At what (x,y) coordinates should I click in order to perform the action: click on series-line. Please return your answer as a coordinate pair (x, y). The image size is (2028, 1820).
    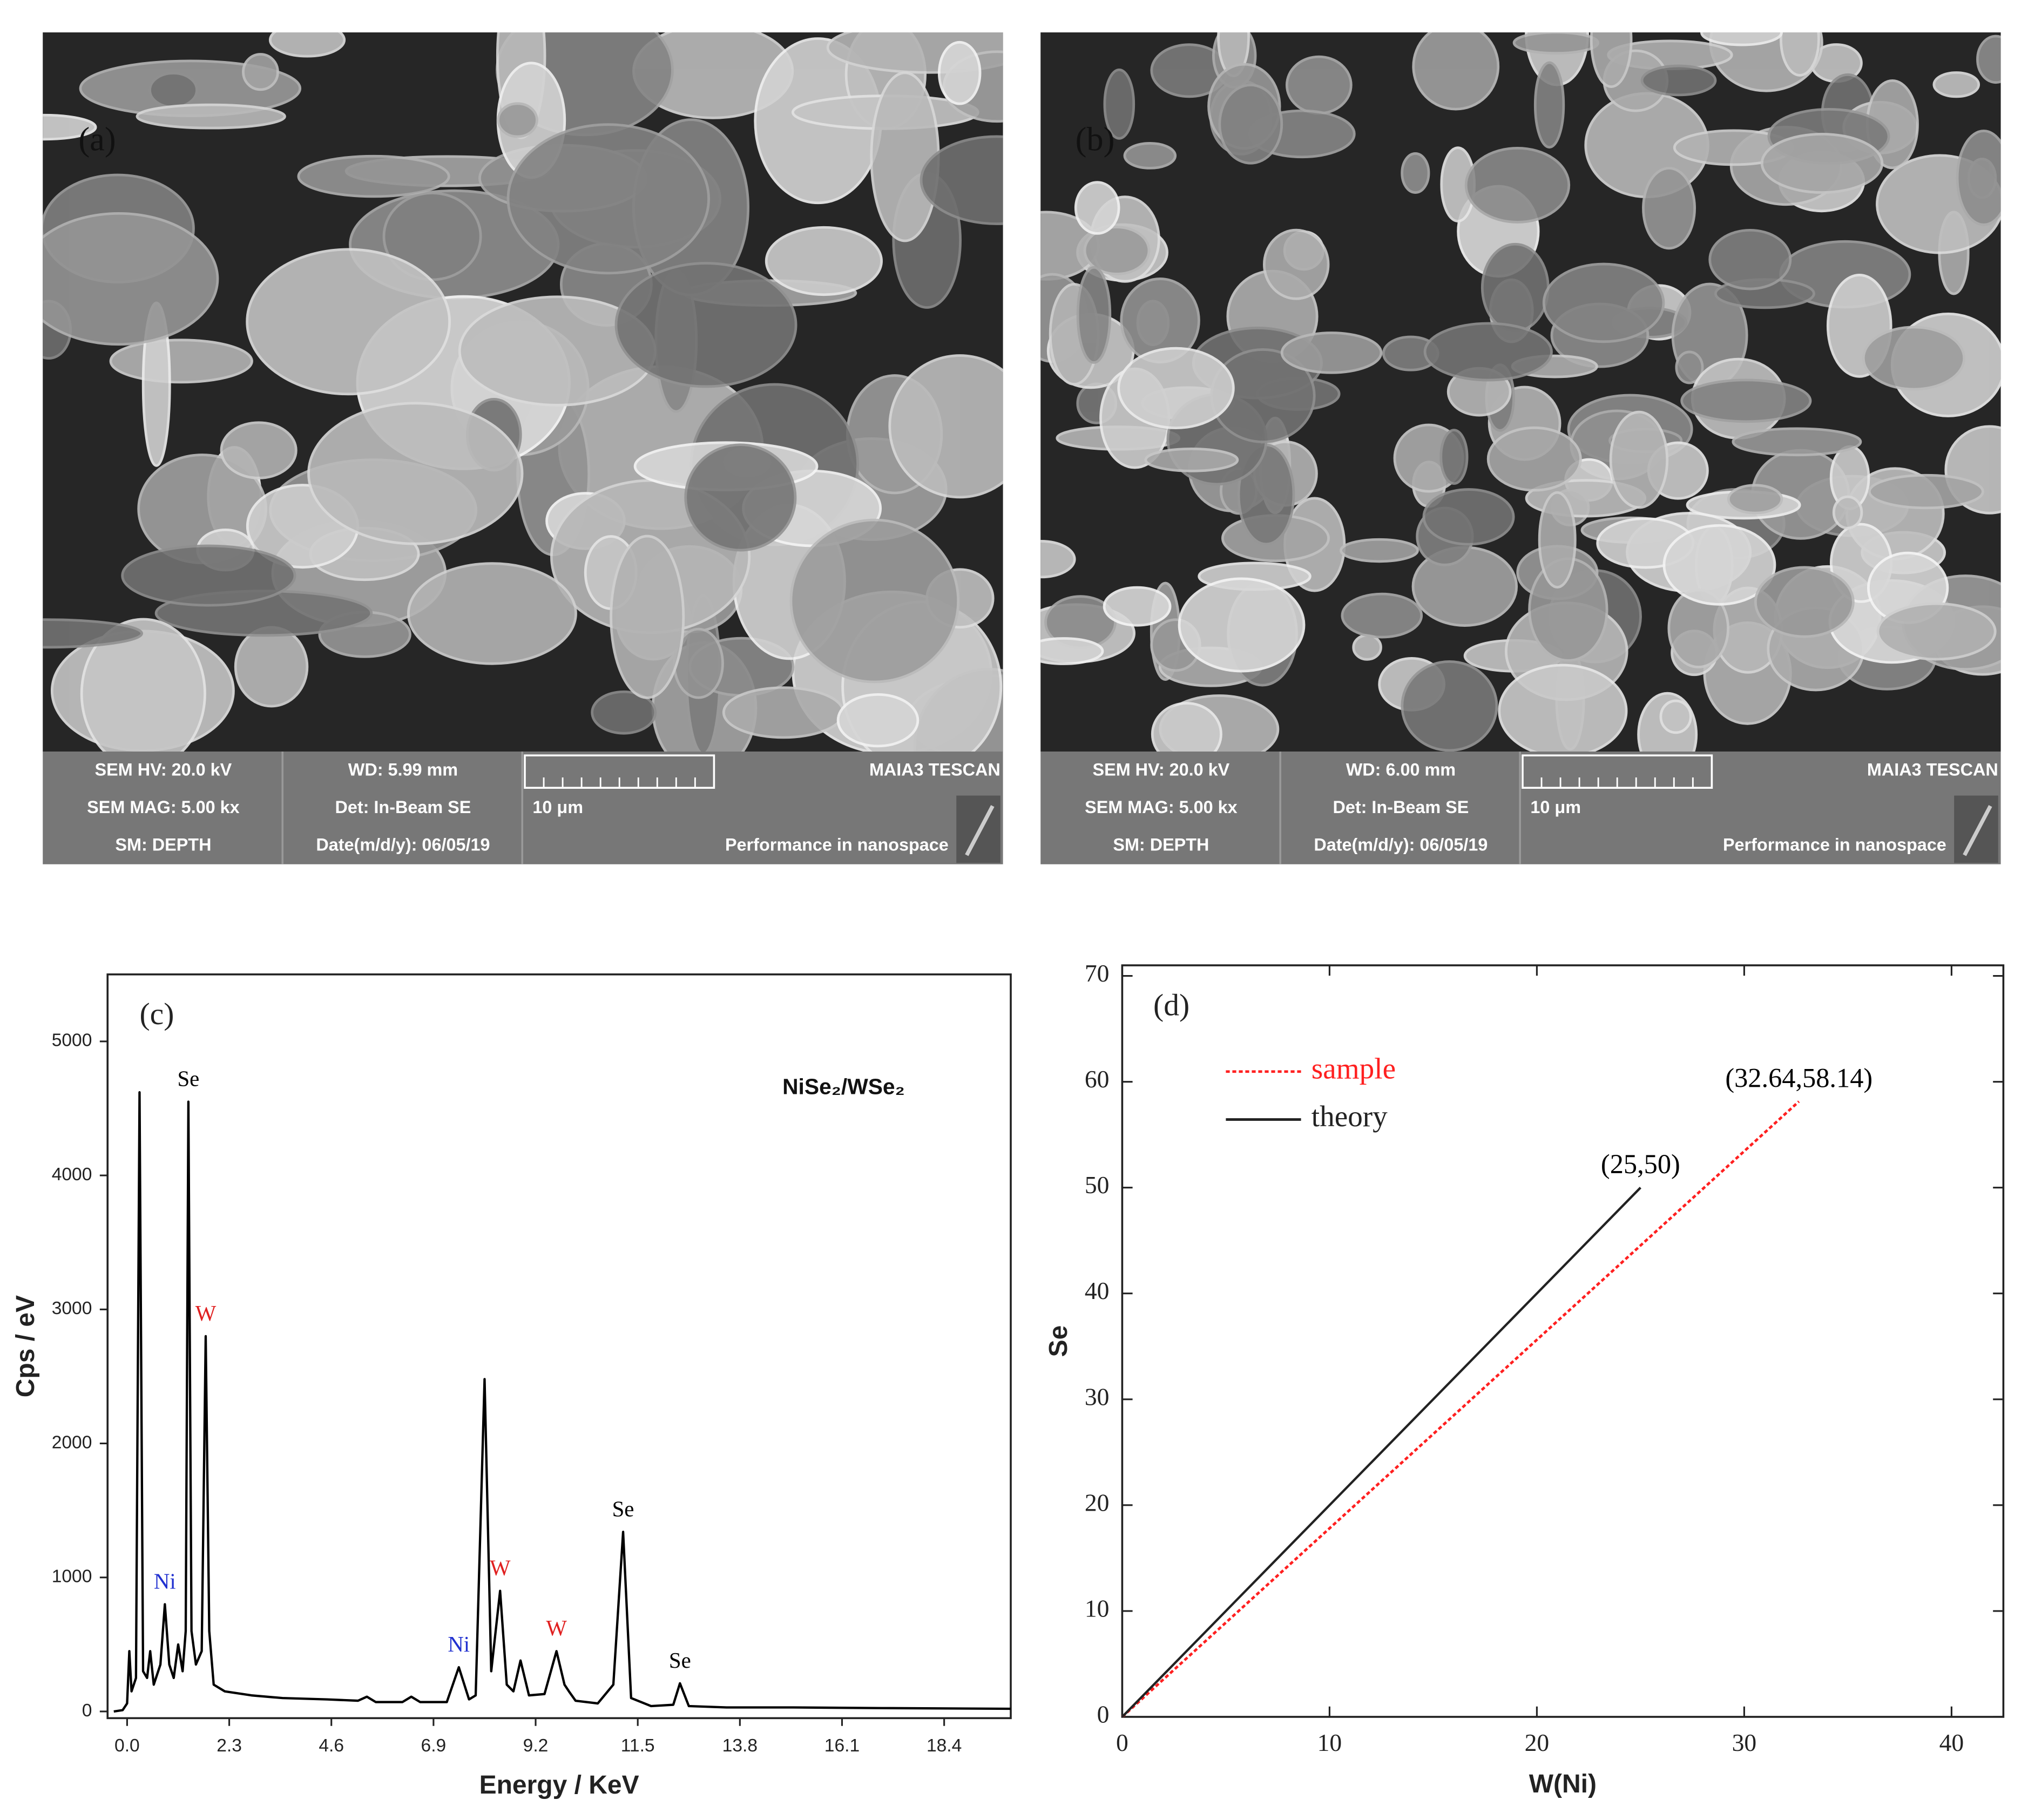
    Looking at the image, I should click on (1381, 1452).